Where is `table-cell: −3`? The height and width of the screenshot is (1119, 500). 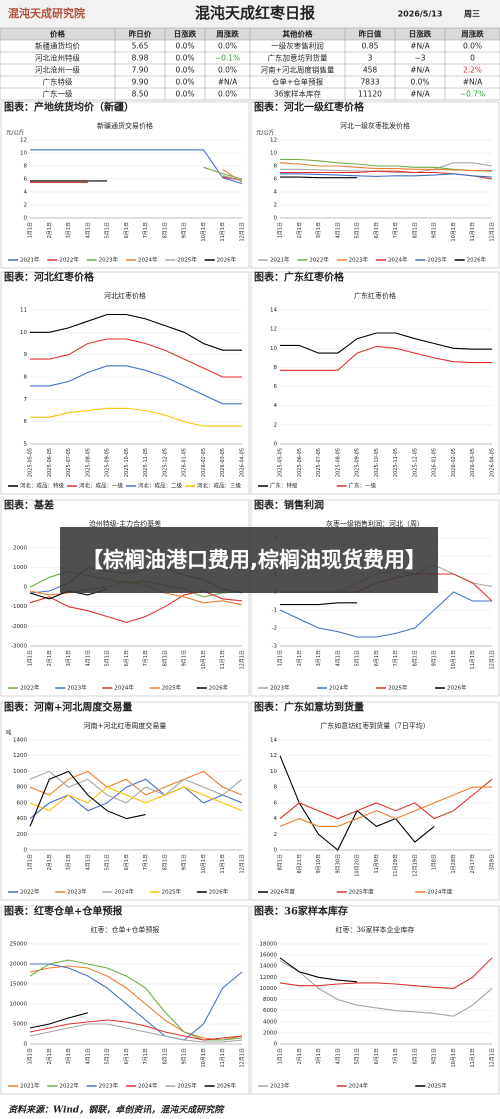 table-cell: −3 is located at coordinates (419, 58).